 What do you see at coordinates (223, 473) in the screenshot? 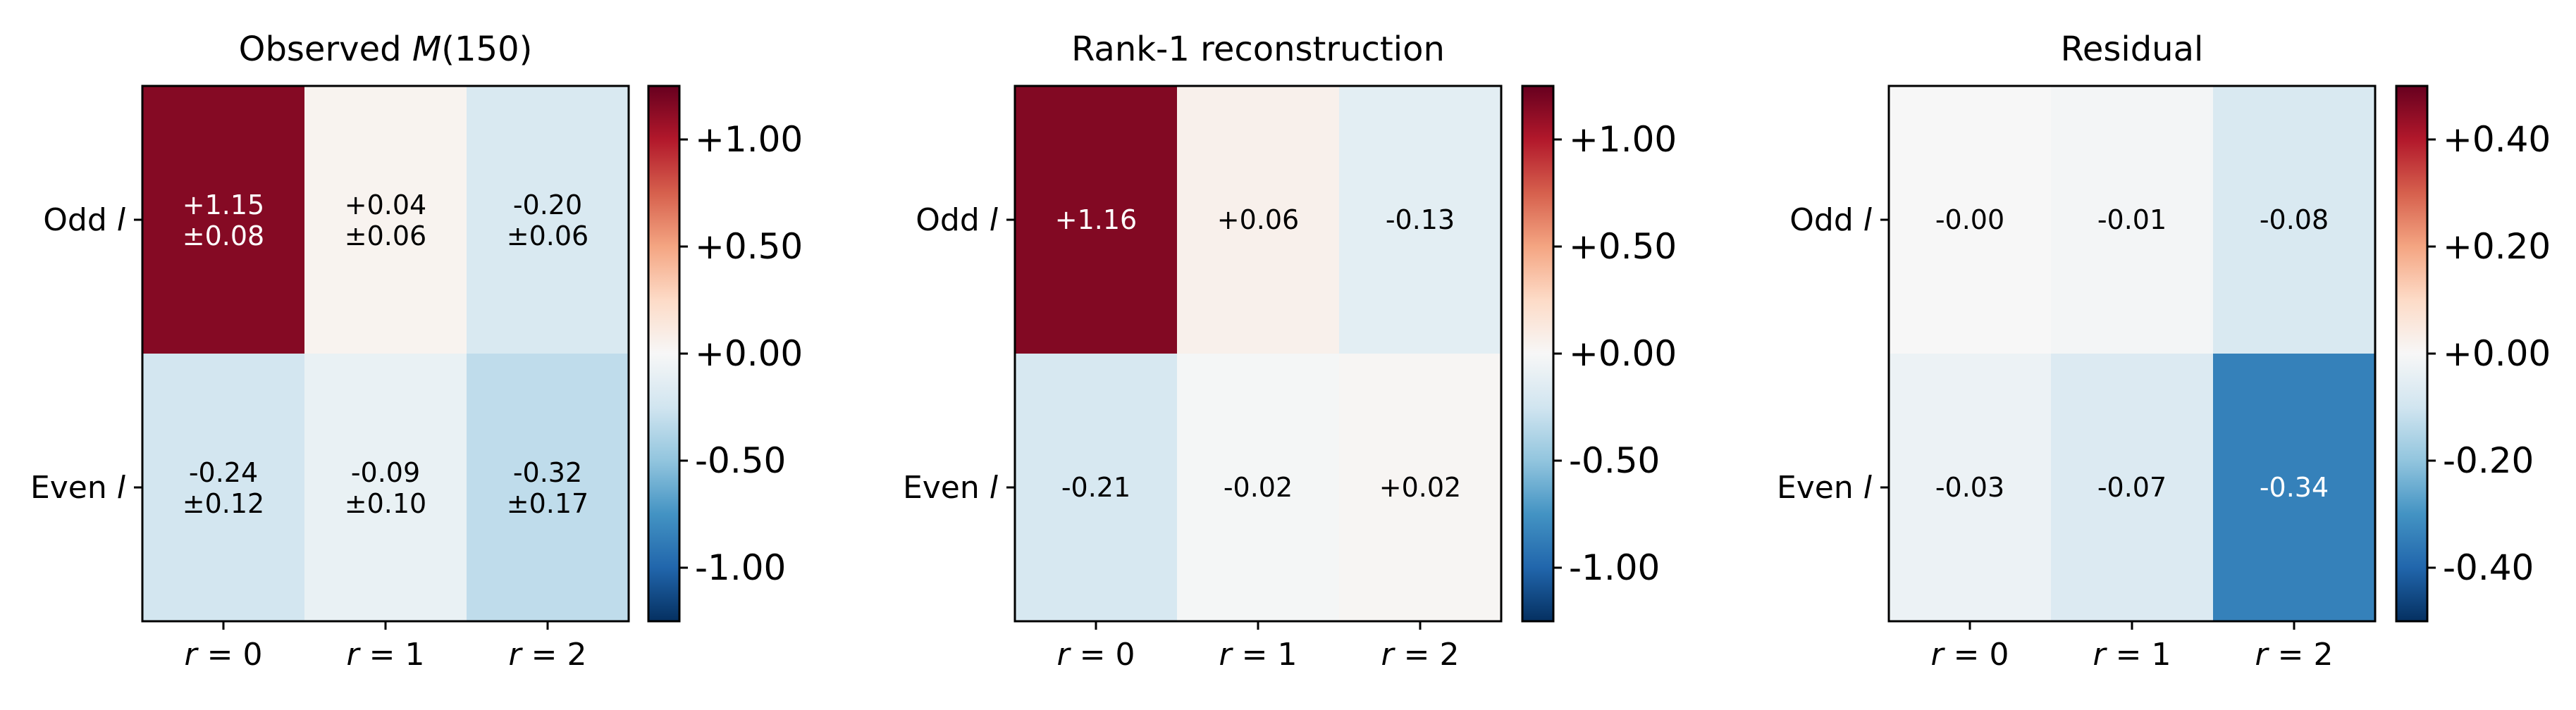
I see `cell-value-label: -0.24` at bounding box center [223, 473].